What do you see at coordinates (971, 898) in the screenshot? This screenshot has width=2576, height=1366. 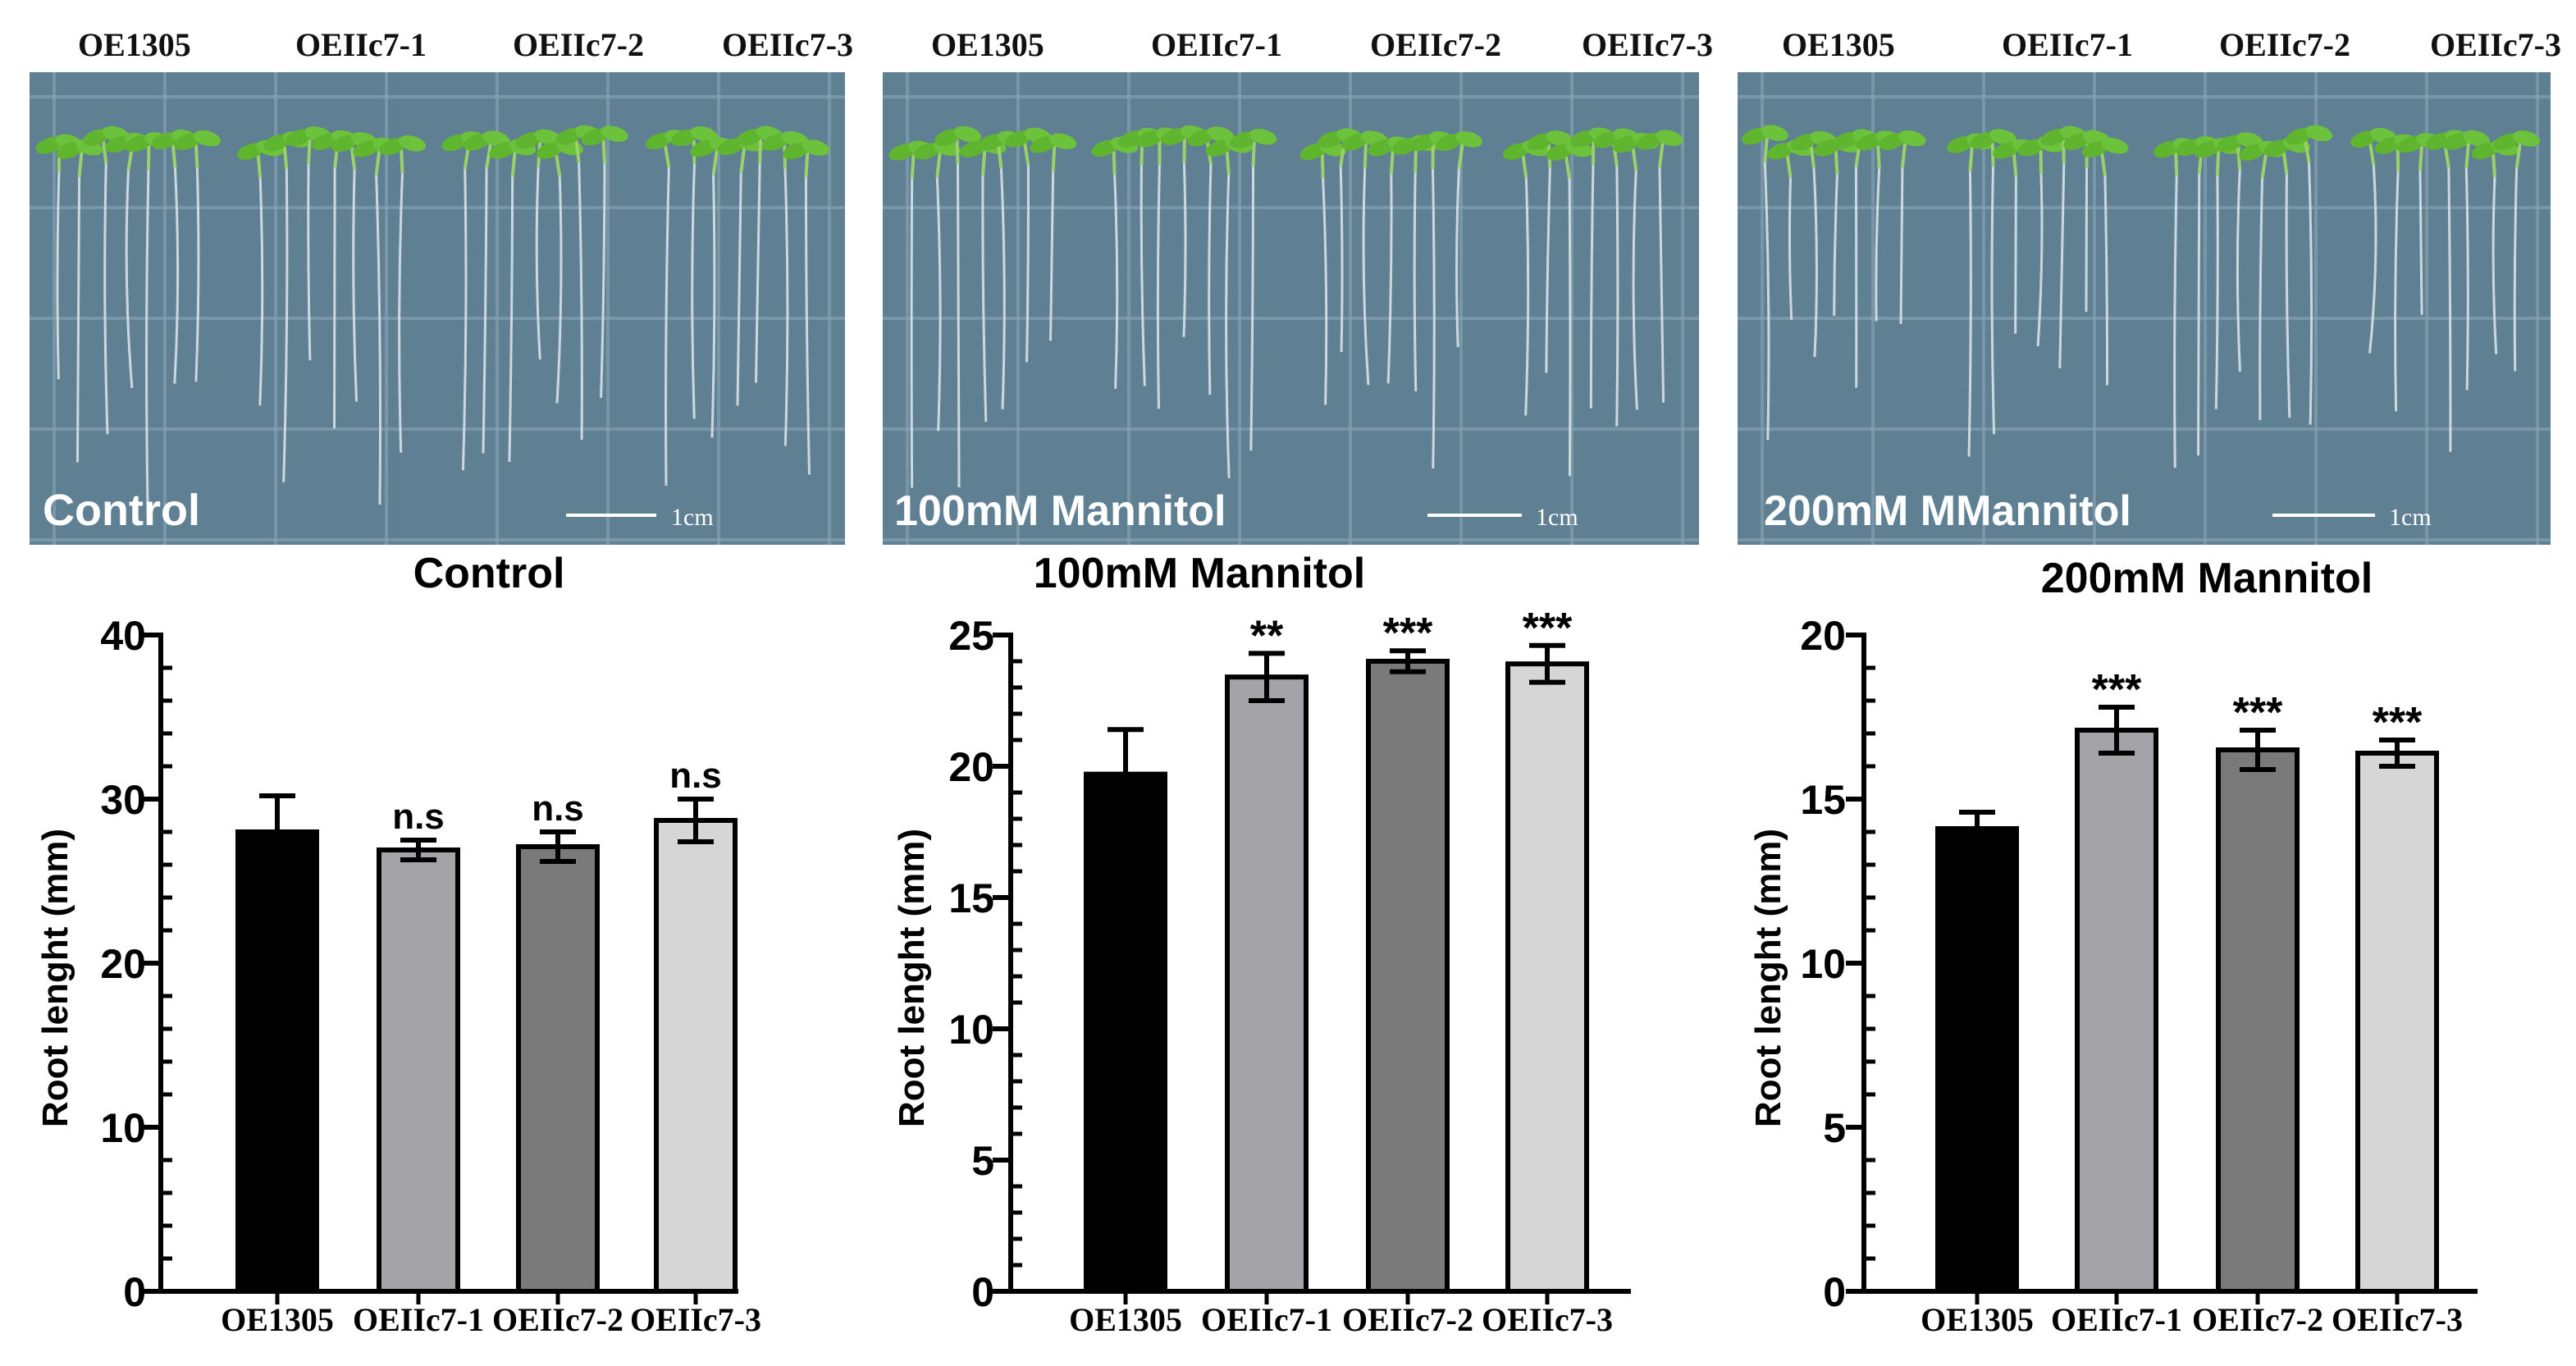 I see `y-tick-label: 15` at bounding box center [971, 898].